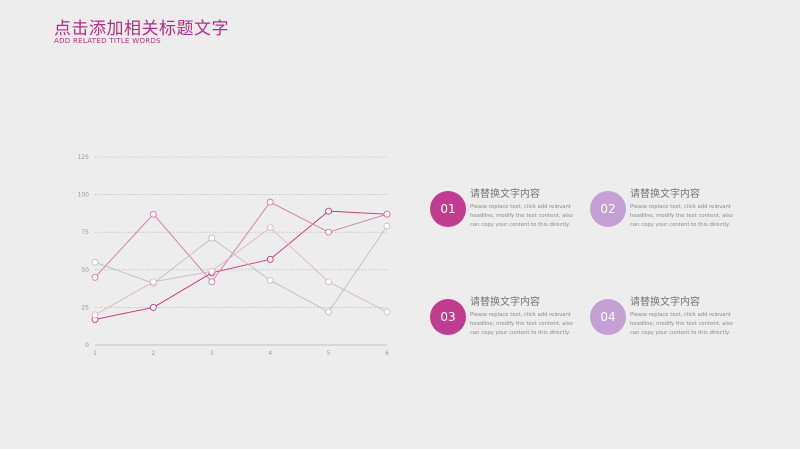 The width and height of the screenshot is (800, 449). I want to click on x-tick-label: 4, so click(270, 353).